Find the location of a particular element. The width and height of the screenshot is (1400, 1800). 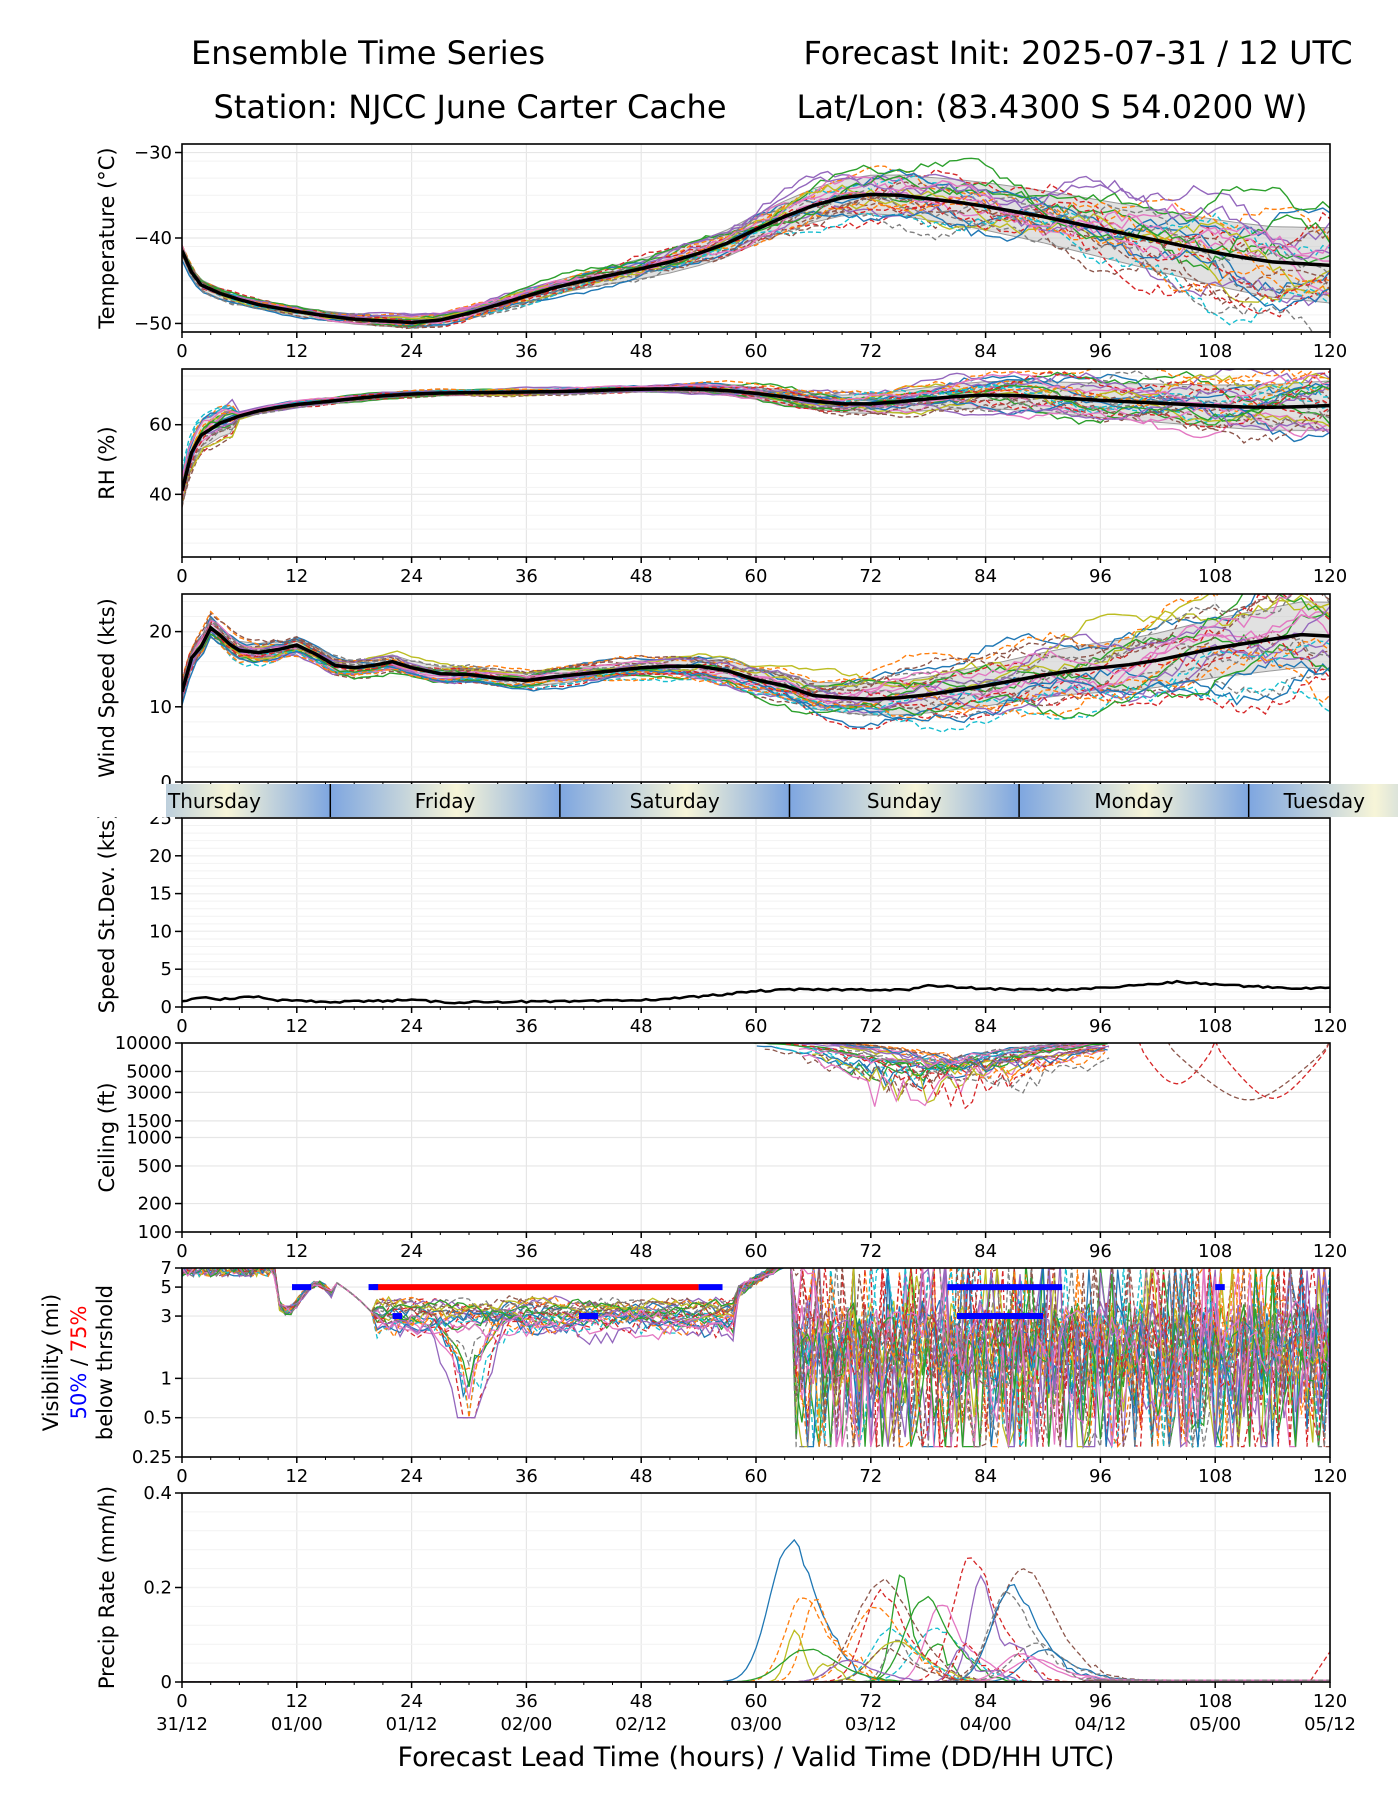

y-tick-label: −30 is located at coordinates (153, 153).